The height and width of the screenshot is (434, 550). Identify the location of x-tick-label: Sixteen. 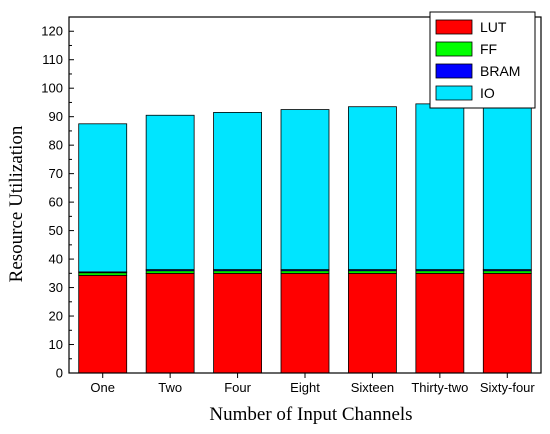
(372, 387).